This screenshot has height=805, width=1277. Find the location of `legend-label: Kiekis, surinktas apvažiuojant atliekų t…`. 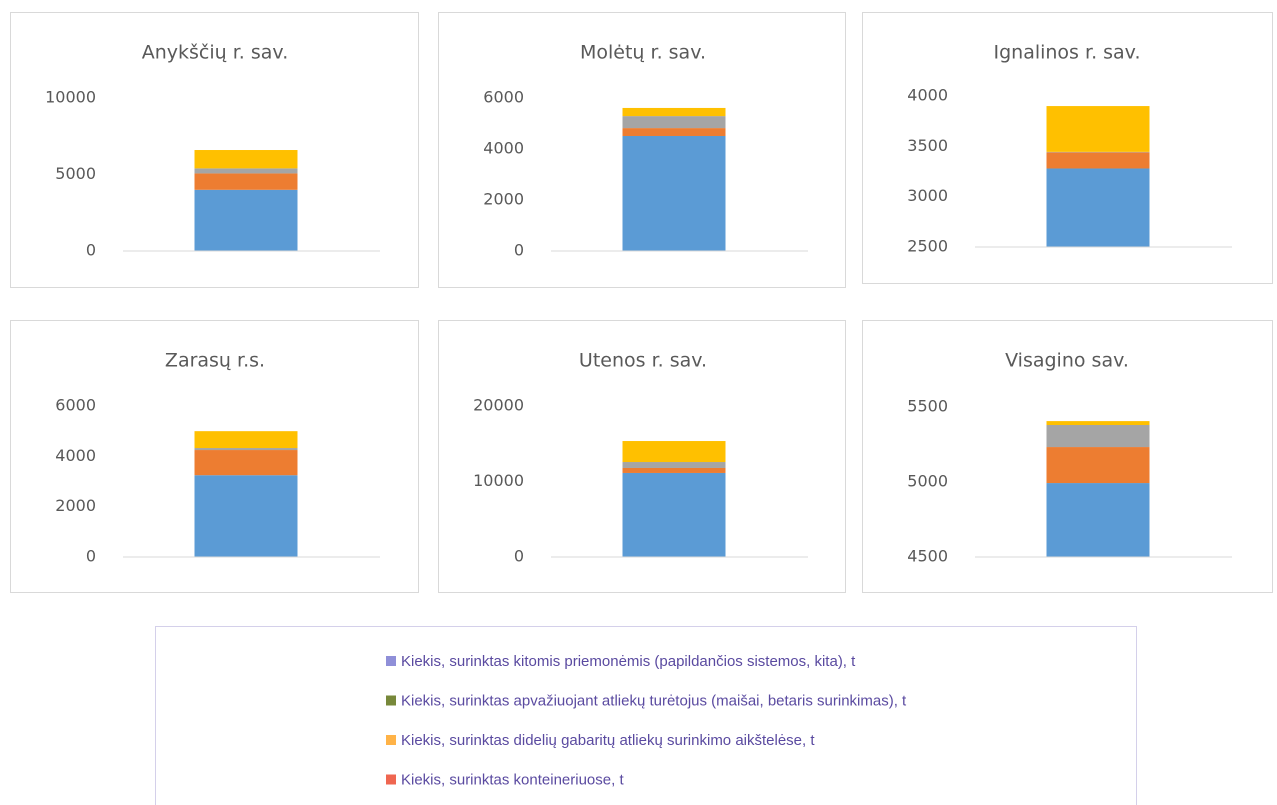

legend-label: Kiekis, surinktas apvažiuojant atliekų t… is located at coordinates (654, 700).